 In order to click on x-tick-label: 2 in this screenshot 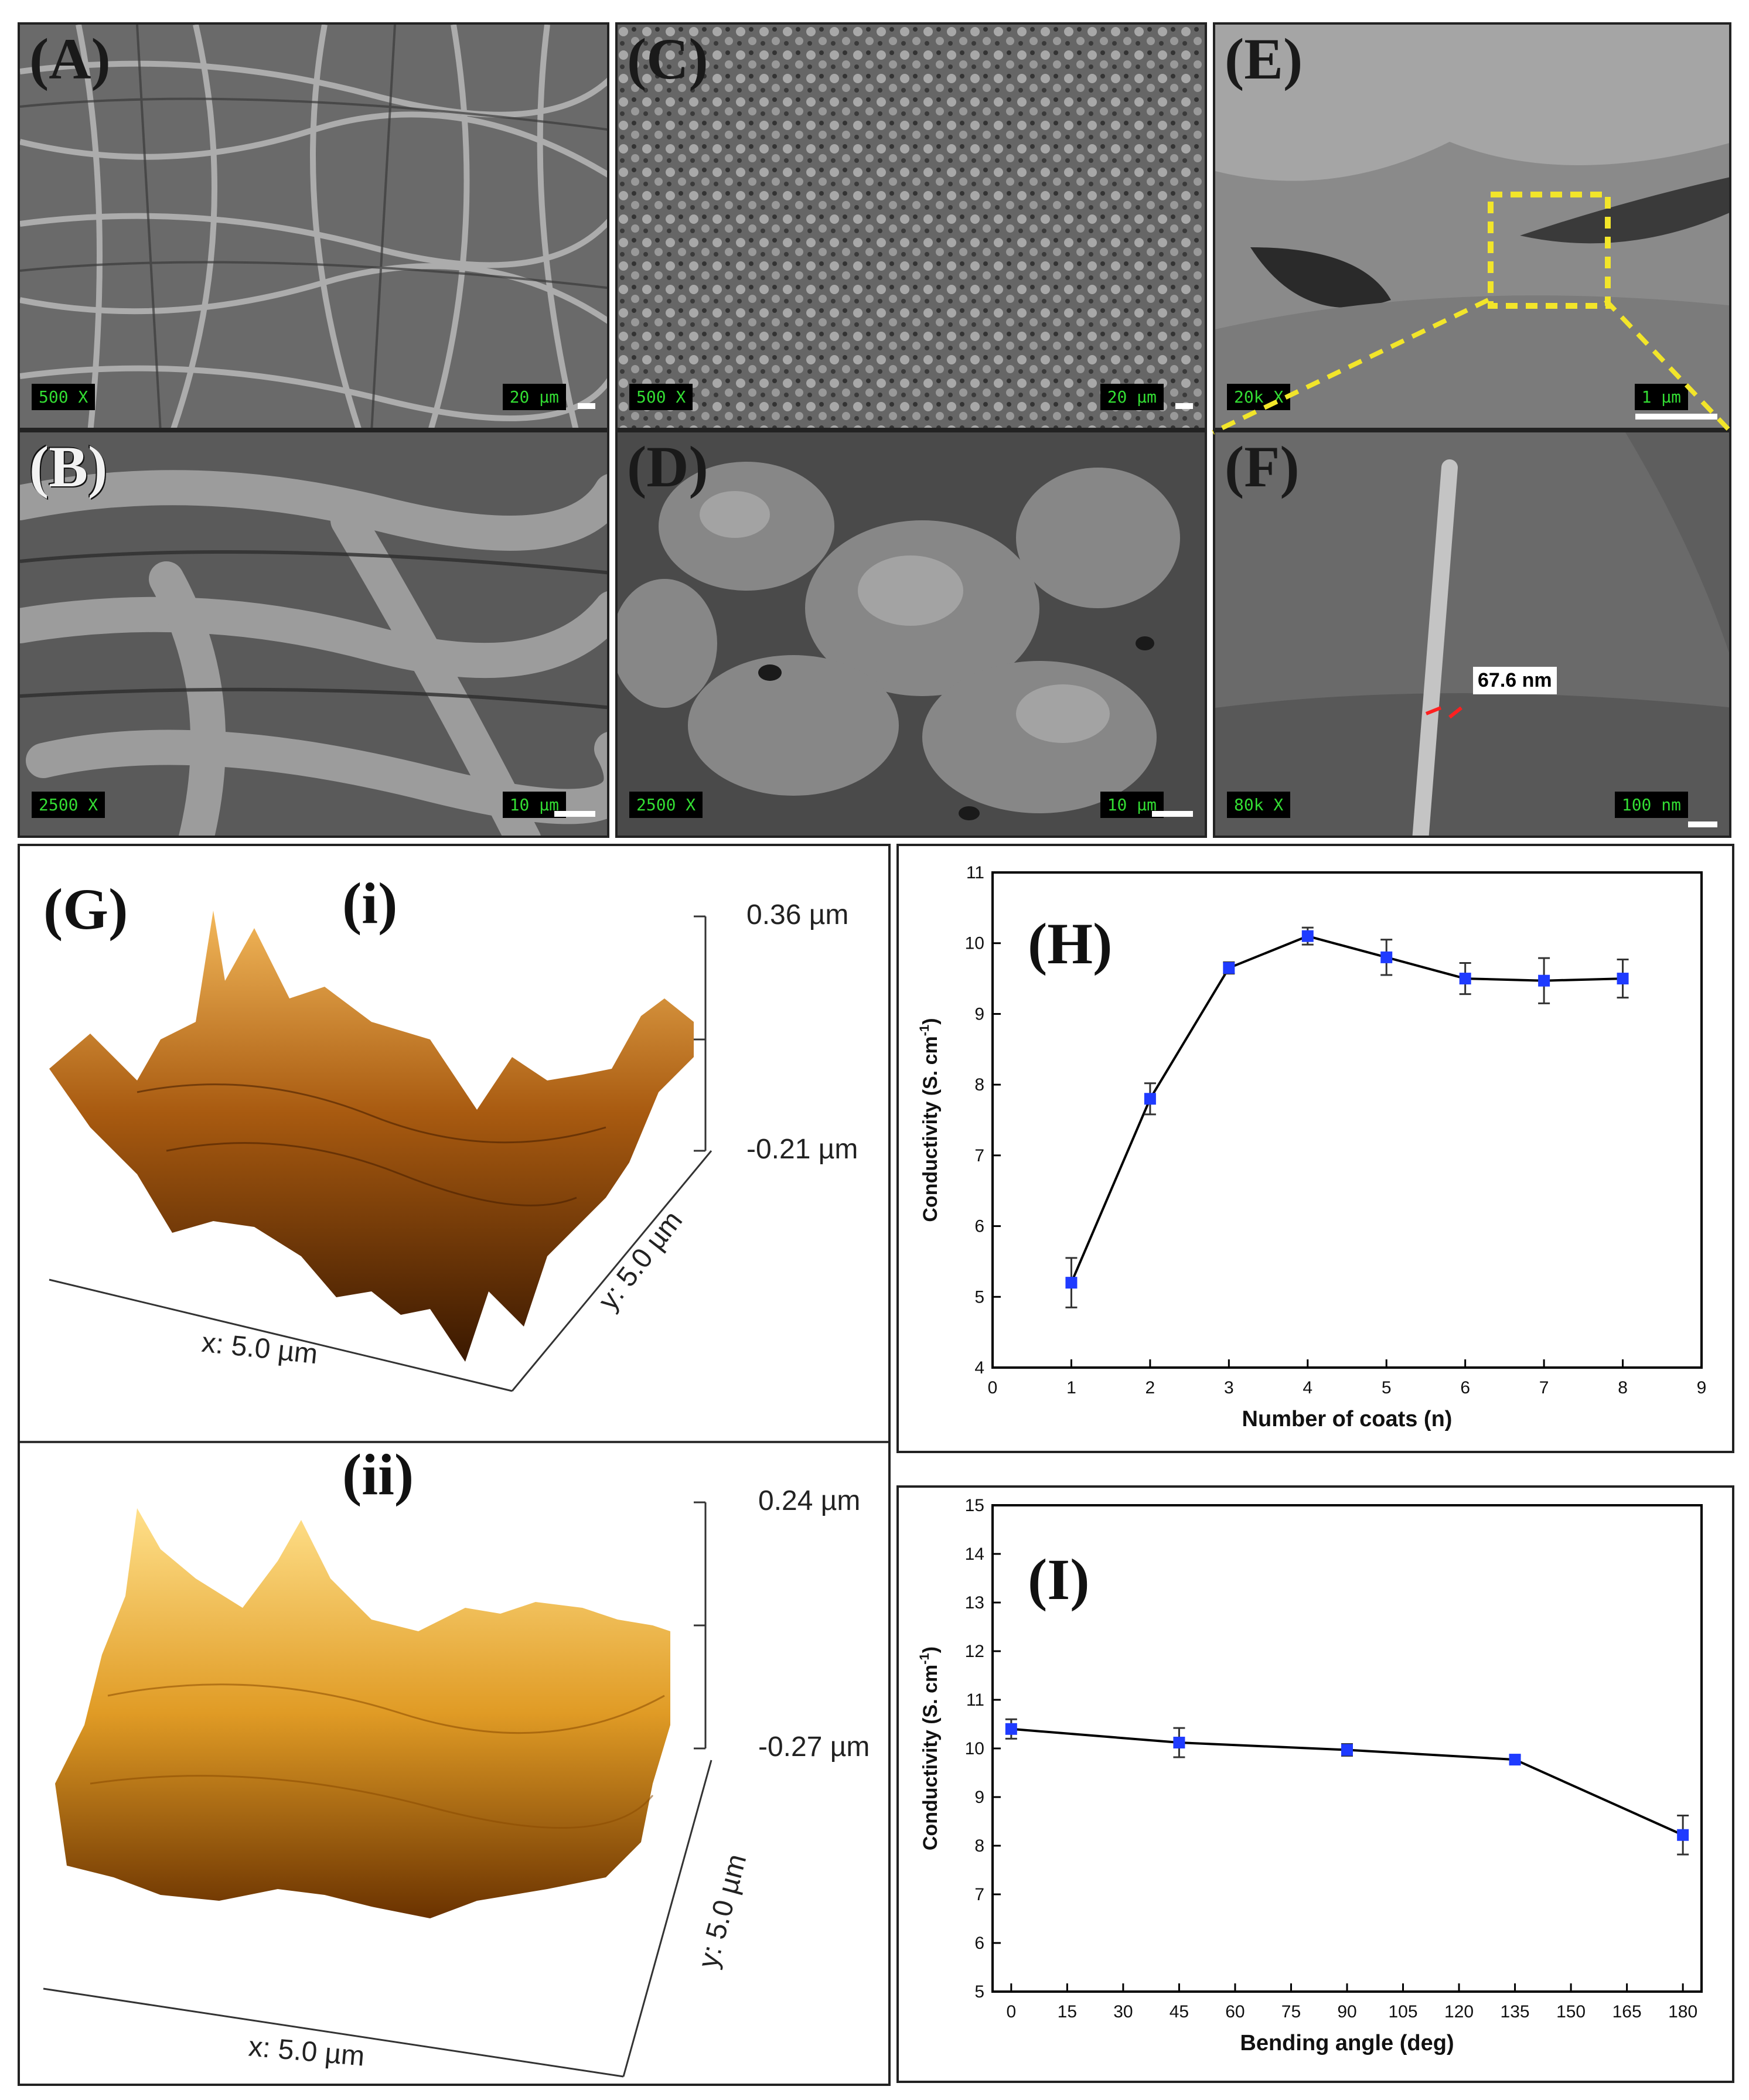, I will do `click(1150, 1387)`.